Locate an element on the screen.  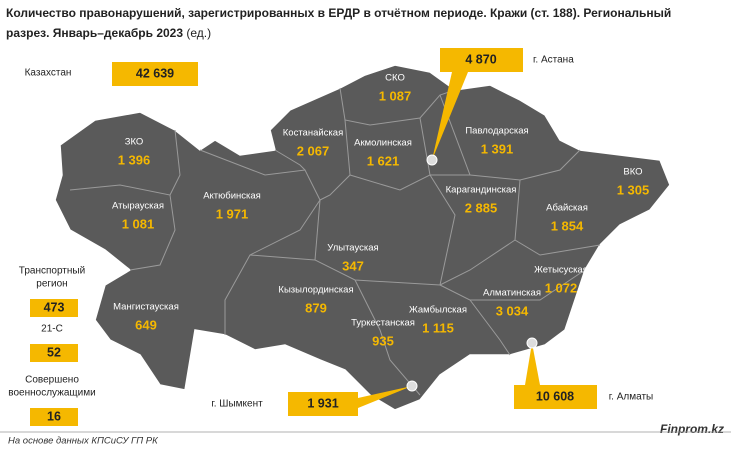
region-name: Костанайская is located at coordinates (313, 133).